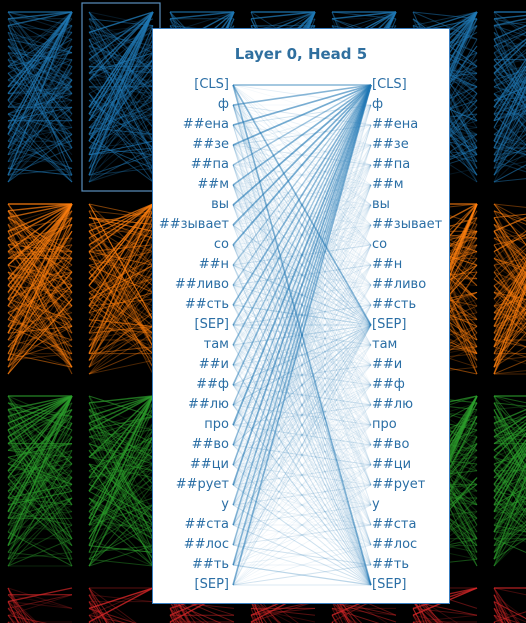 This screenshot has width=526, height=623. Describe the element at coordinates (216, 424) in the screenshot. I see `left-token: про` at that location.